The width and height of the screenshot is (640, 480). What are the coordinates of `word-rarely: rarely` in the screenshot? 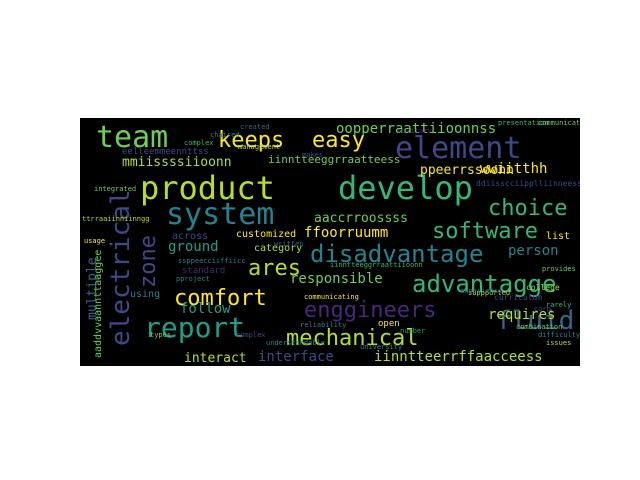 It's located at (559, 305).